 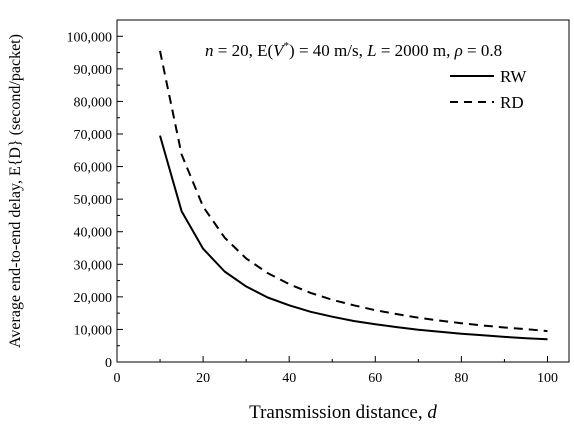 What do you see at coordinates (488, 89) in the screenshot?
I see `chart-legend: RW RD` at bounding box center [488, 89].